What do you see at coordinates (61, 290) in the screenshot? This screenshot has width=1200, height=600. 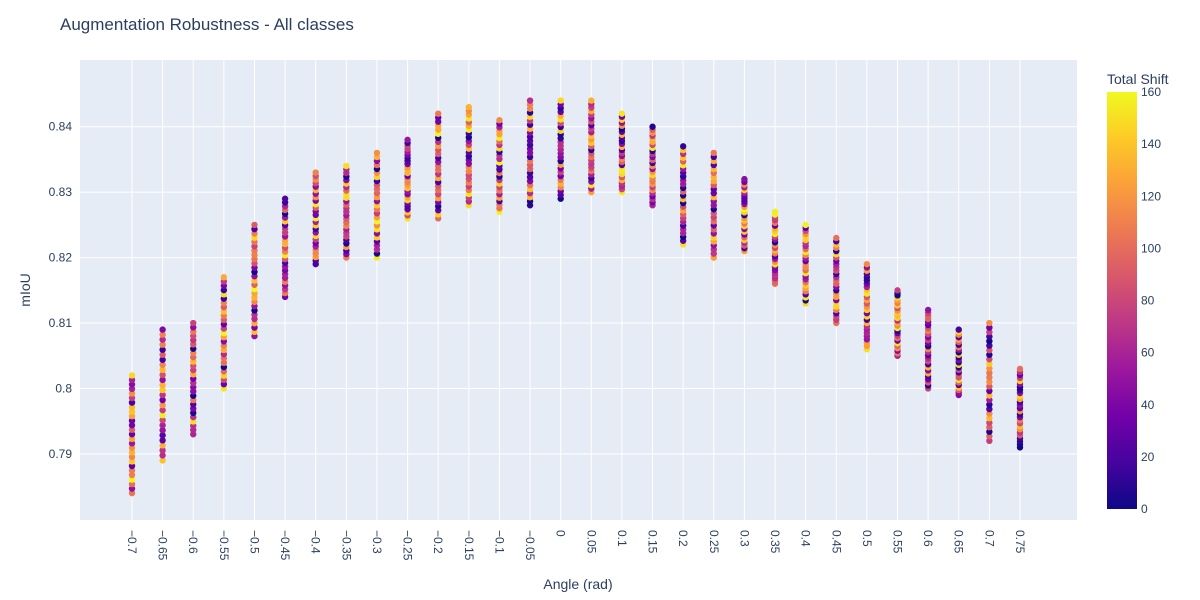 I see `y-tick-labels: 0.79 0.8 0.81 0.82 0.83 0.84` at bounding box center [61, 290].